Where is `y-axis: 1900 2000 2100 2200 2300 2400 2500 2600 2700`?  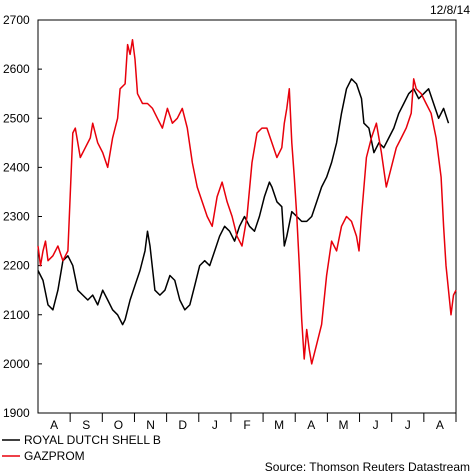 y-axis: 1900 2000 2100 2200 2300 2400 2500 2600 2700 is located at coordinates (22, 216).